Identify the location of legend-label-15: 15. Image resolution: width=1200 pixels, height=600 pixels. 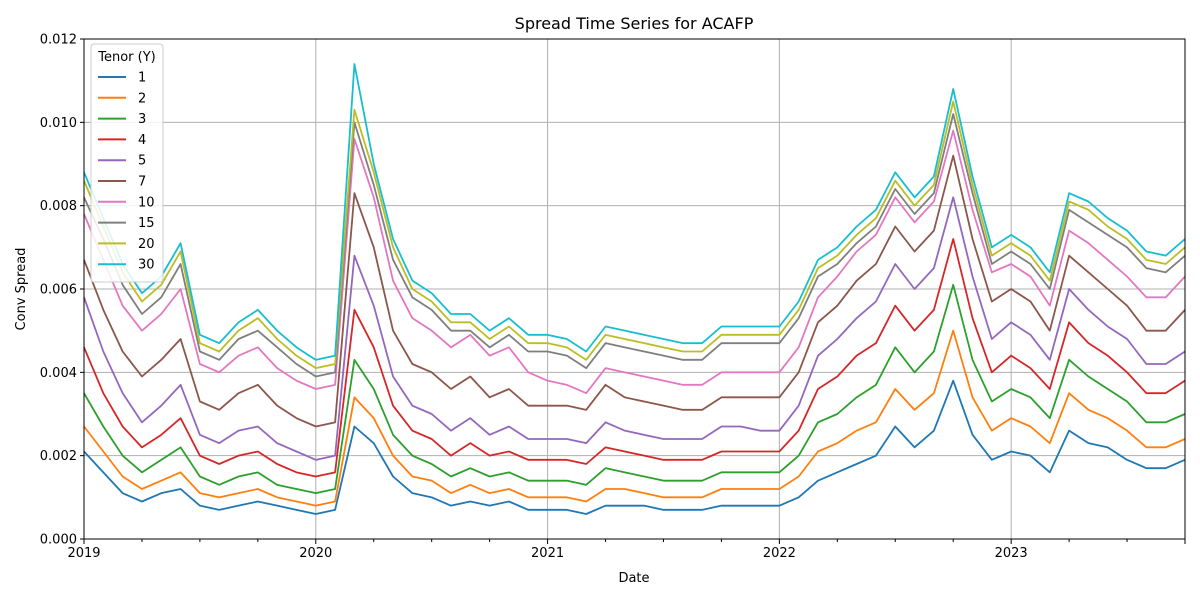
(146, 223).